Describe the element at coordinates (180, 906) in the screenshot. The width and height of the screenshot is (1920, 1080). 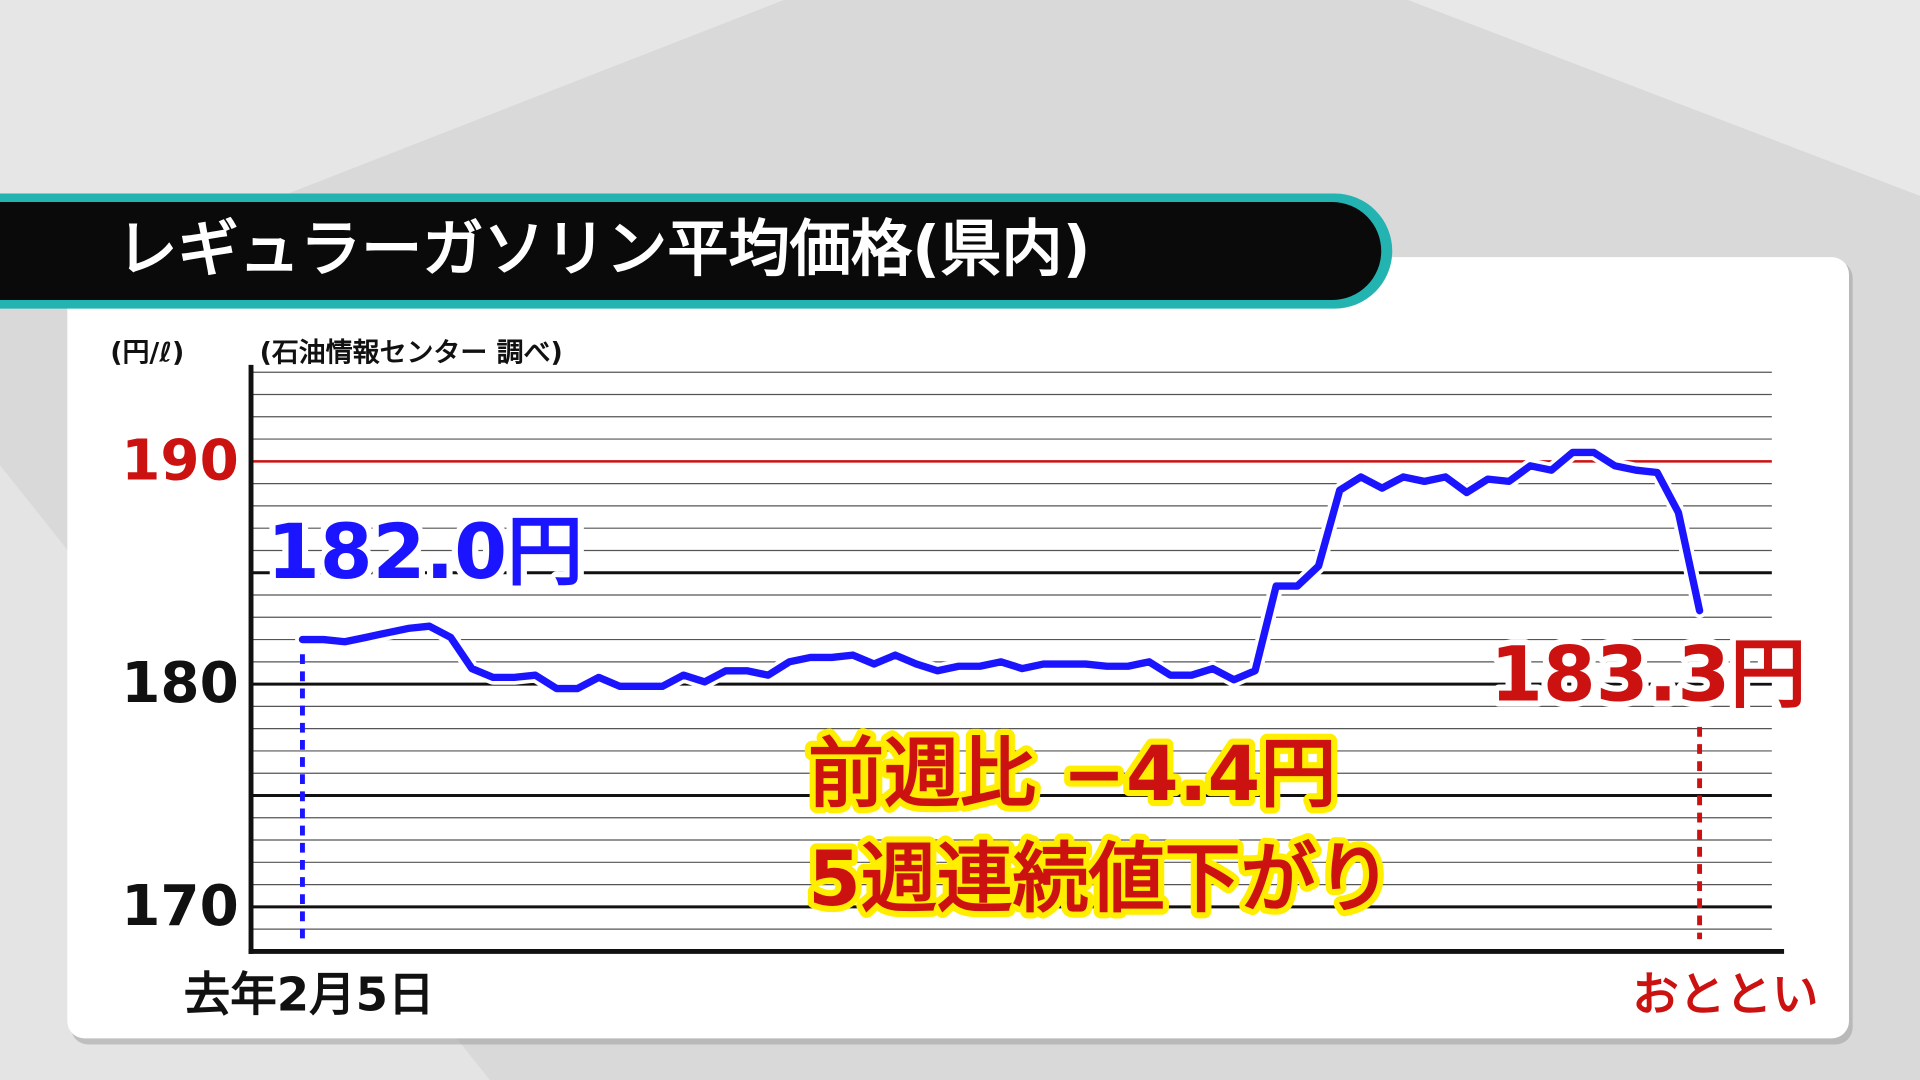
I see `y-tick-label: 170` at that location.